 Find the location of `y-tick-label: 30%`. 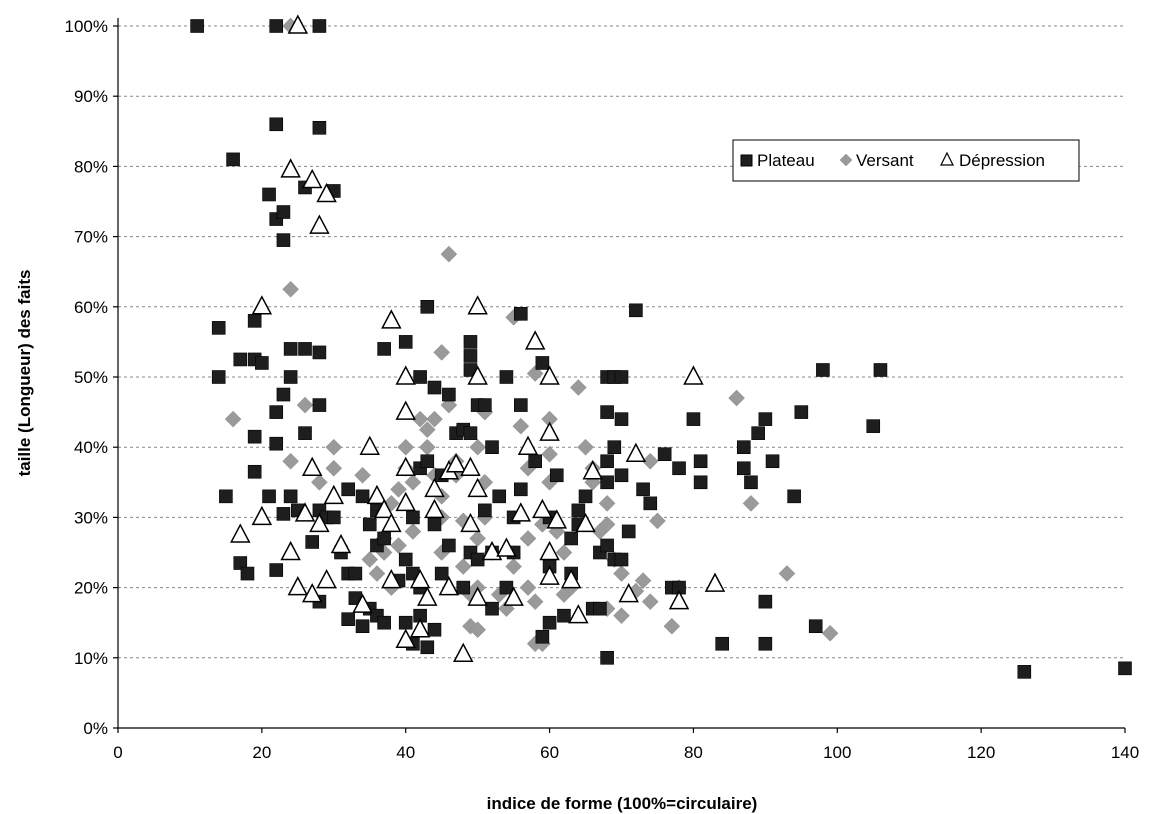

y-tick-label: 30% is located at coordinates (91, 517).